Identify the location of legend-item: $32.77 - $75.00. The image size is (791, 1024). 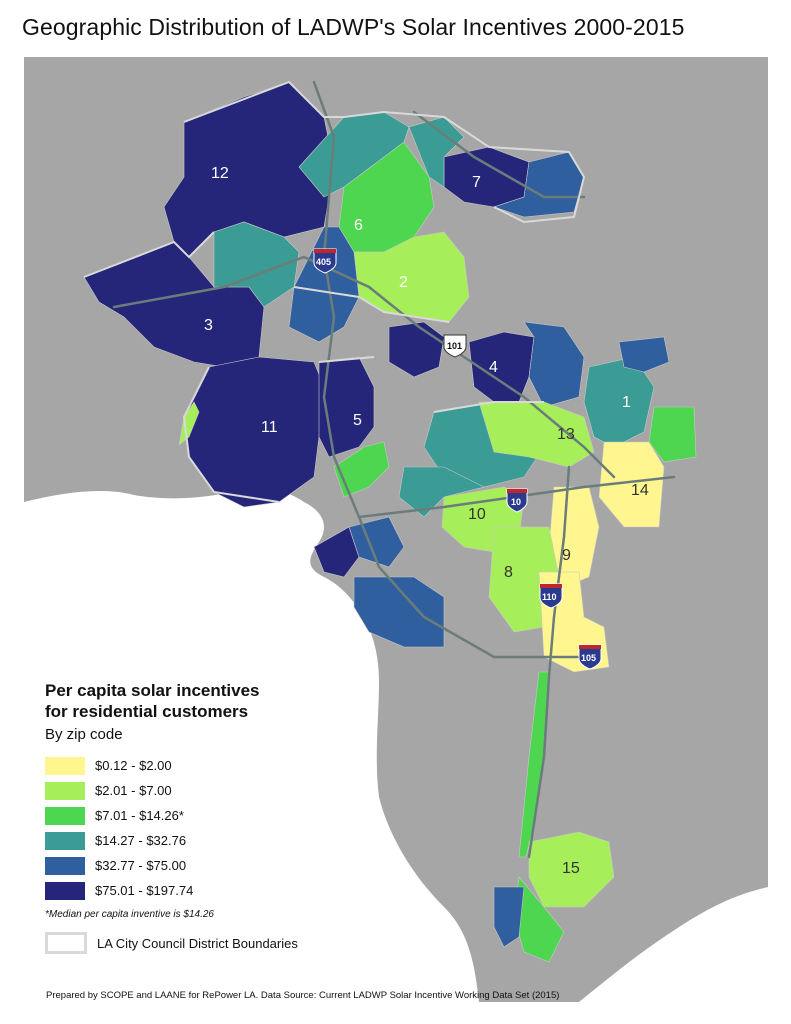
(185, 865).